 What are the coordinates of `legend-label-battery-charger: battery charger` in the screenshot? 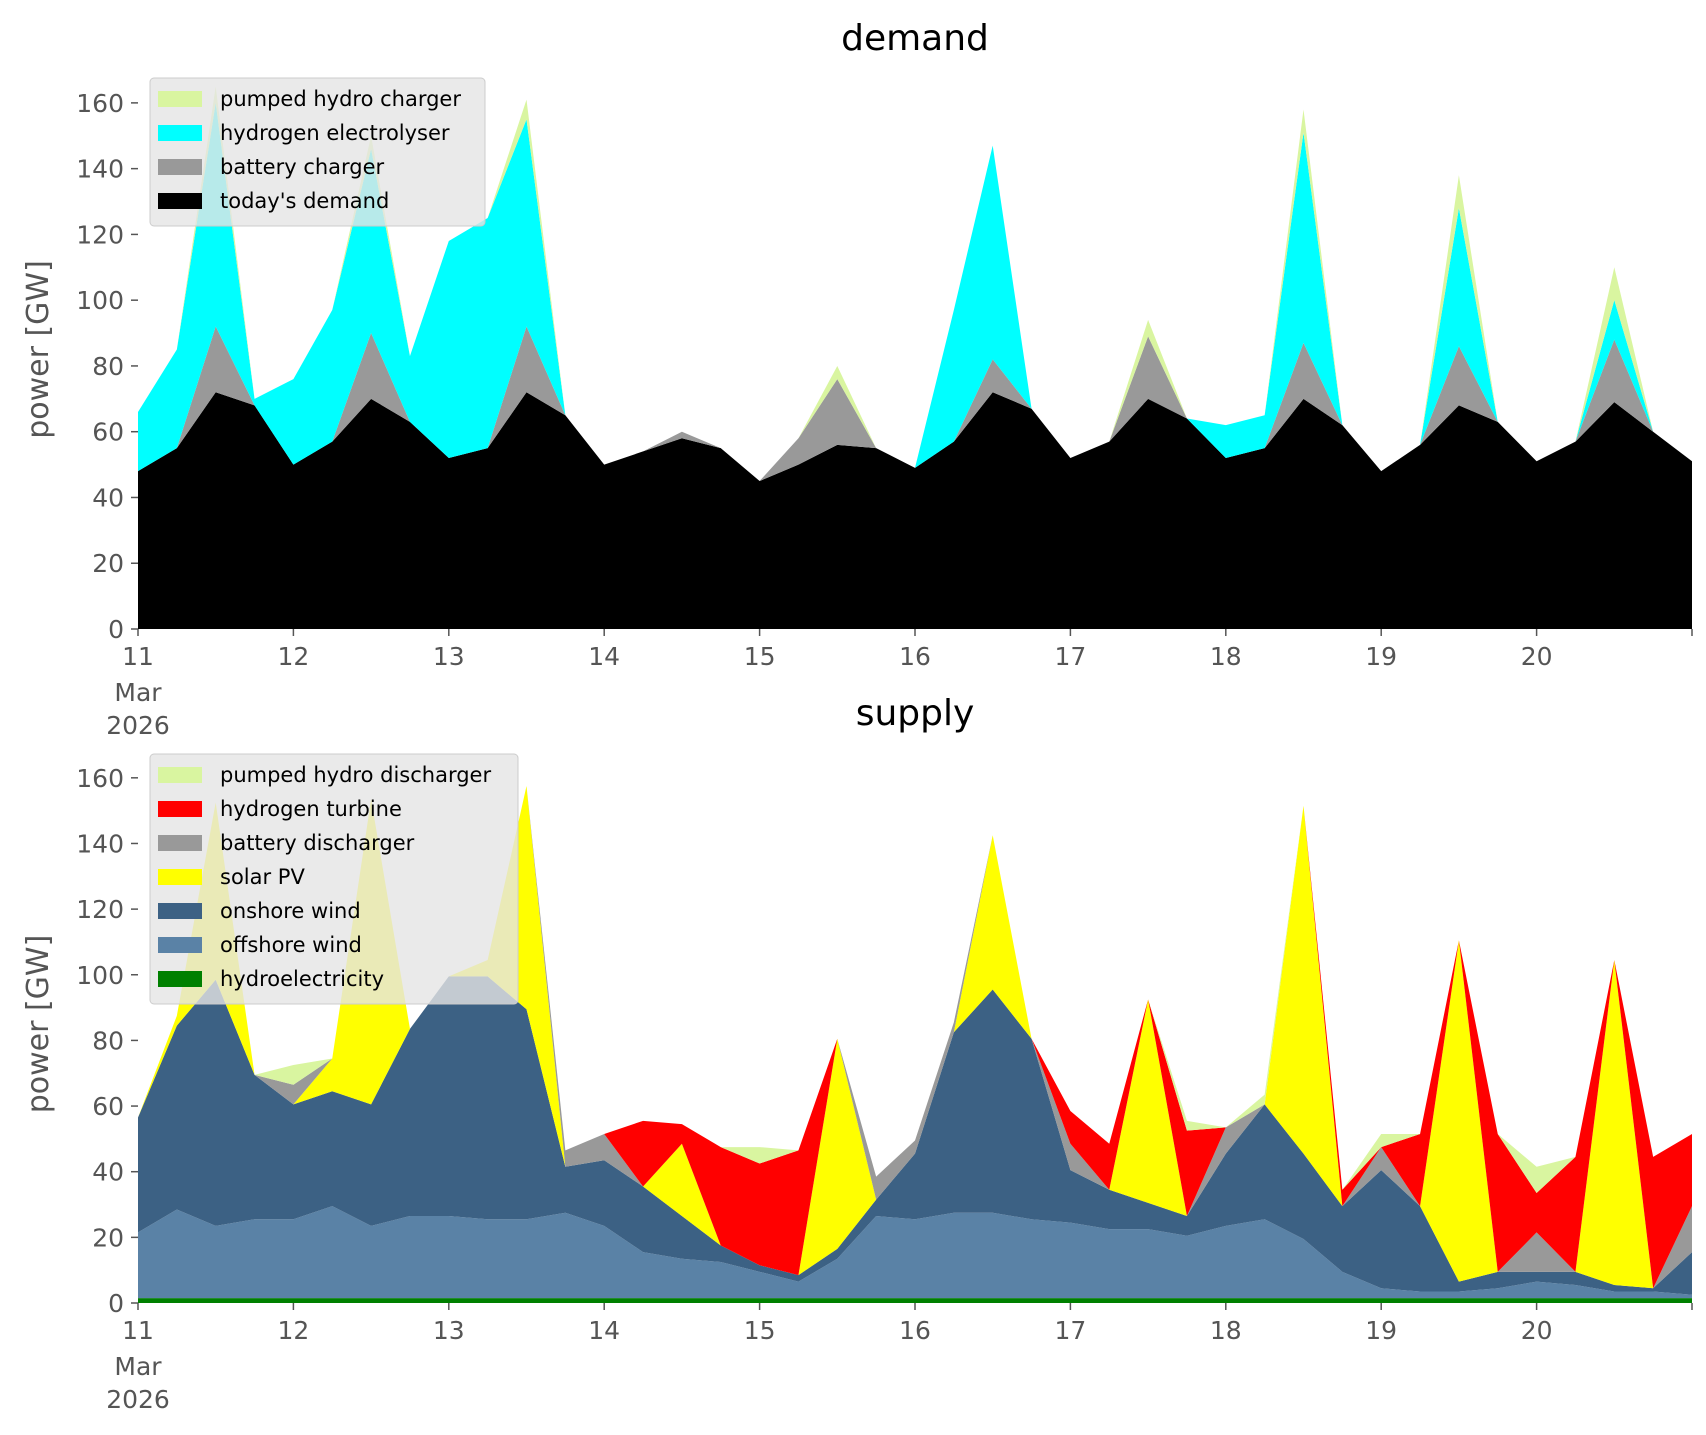 It's located at (302, 167).